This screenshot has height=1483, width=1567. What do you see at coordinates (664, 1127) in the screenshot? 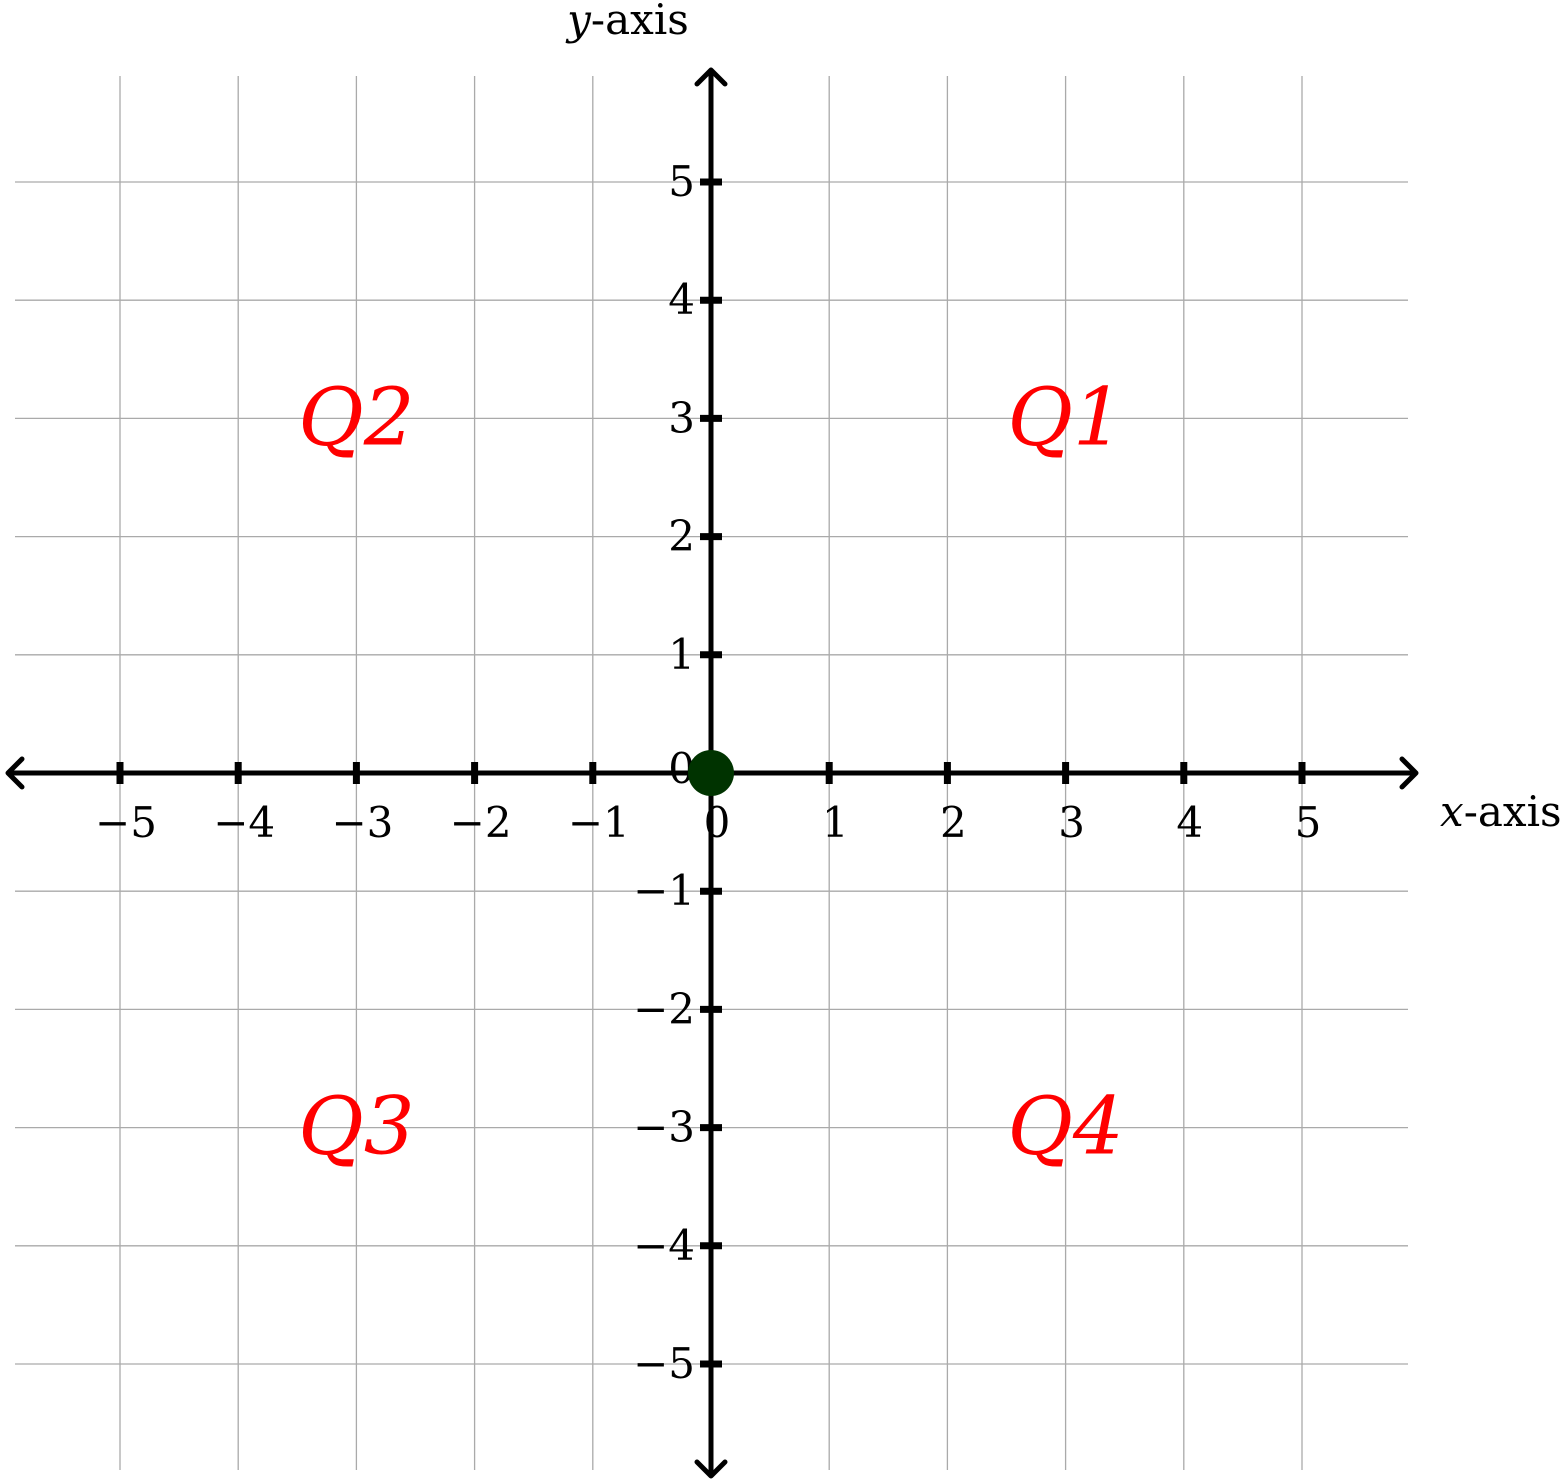
I see `y-tick-label: −3` at bounding box center [664, 1127].